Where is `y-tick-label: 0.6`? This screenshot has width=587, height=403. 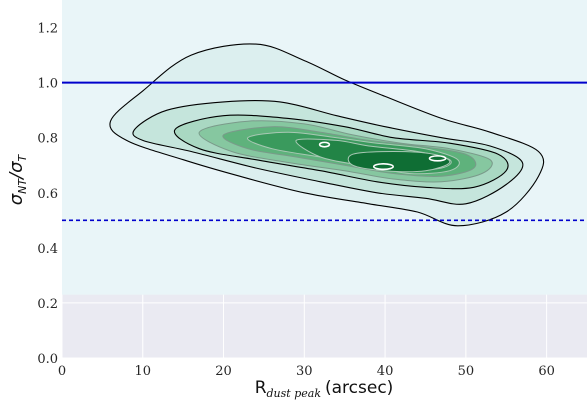 y-tick-label: 0.6 is located at coordinates (47, 194).